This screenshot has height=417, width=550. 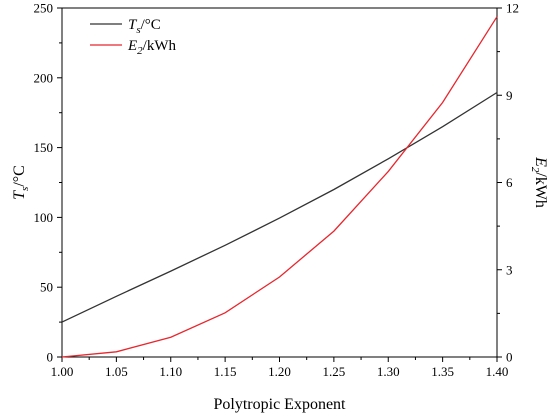 What do you see at coordinates (170, 371) in the screenshot?
I see `x-tick-label: 1.10` at bounding box center [170, 371].